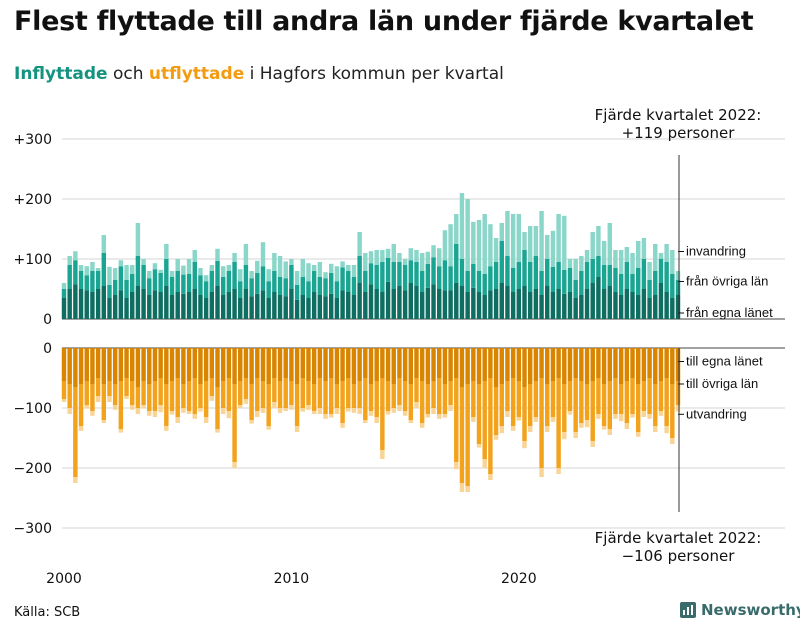 The width and height of the screenshot is (800, 625). What do you see at coordinates (679, 556) in the screenshot?
I see `annotation-bottom-line2: −106 personer` at bounding box center [679, 556].